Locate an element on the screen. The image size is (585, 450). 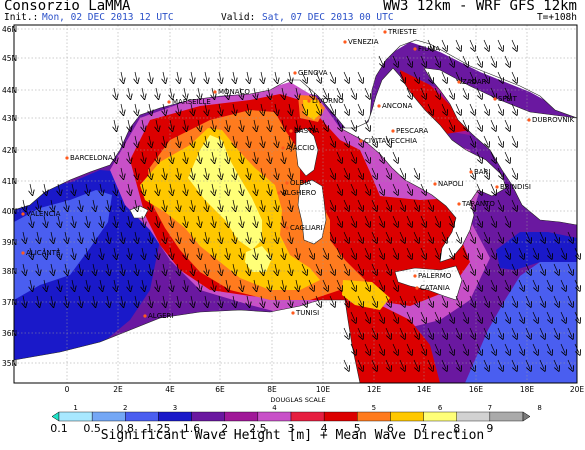
colorbar-value: 8 is located at coordinates (456, 428).